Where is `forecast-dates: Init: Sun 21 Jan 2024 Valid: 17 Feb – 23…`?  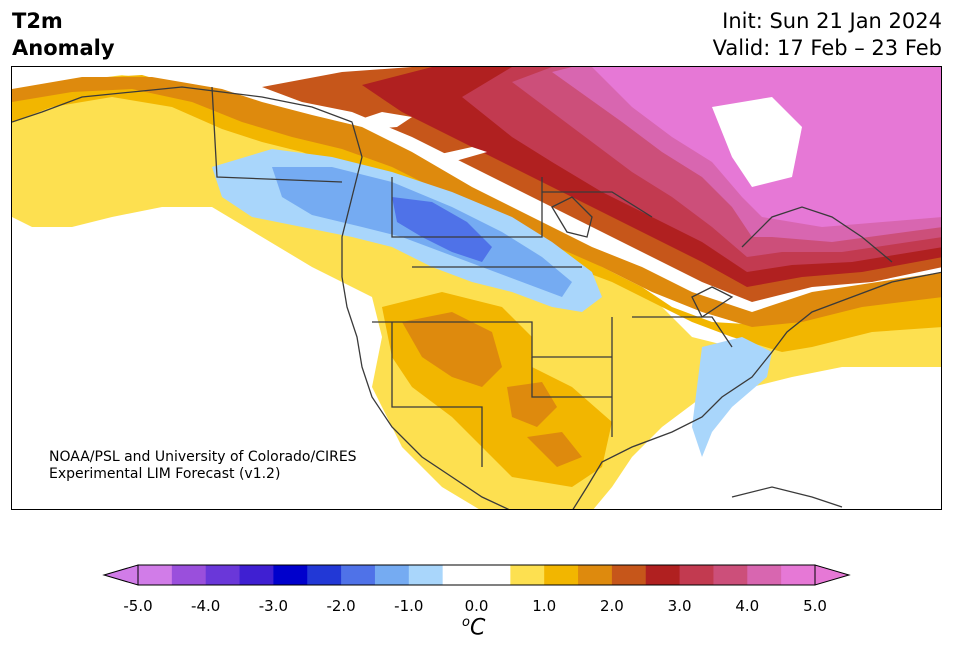 forecast-dates: Init: Sun 21 Jan 2024 Valid: 17 Feb – 23… is located at coordinates (827, 35).